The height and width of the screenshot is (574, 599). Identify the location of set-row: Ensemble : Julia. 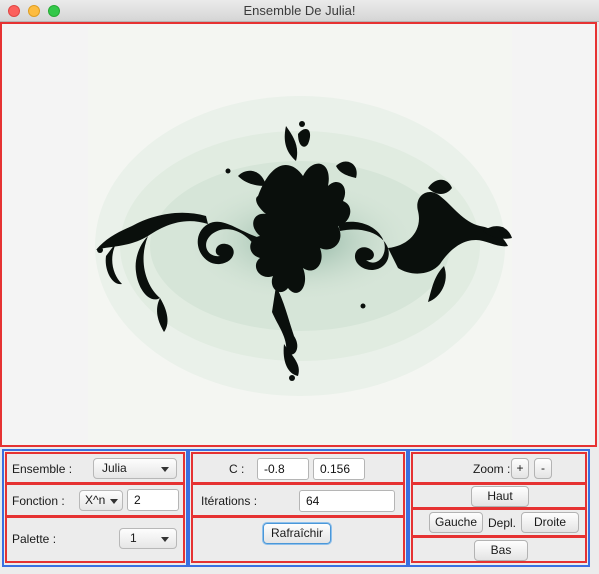
(95, 468).